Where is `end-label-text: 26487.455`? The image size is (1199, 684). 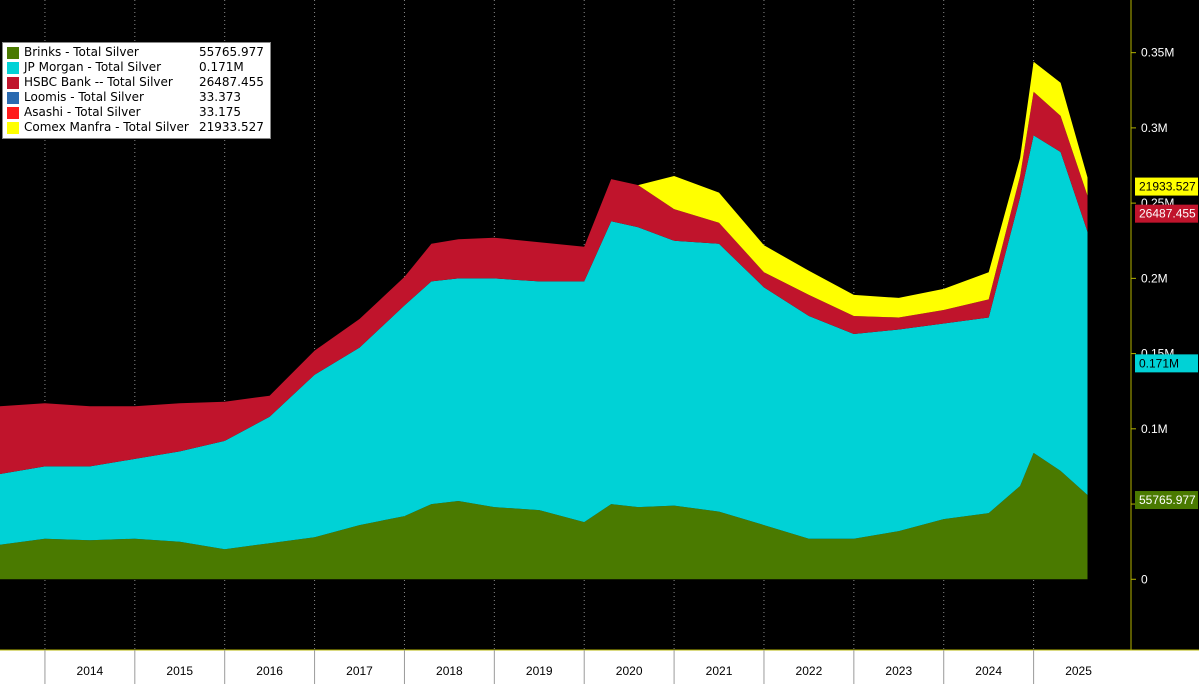
end-label-text: 26487.455 is located at coordinates (1167, 214).